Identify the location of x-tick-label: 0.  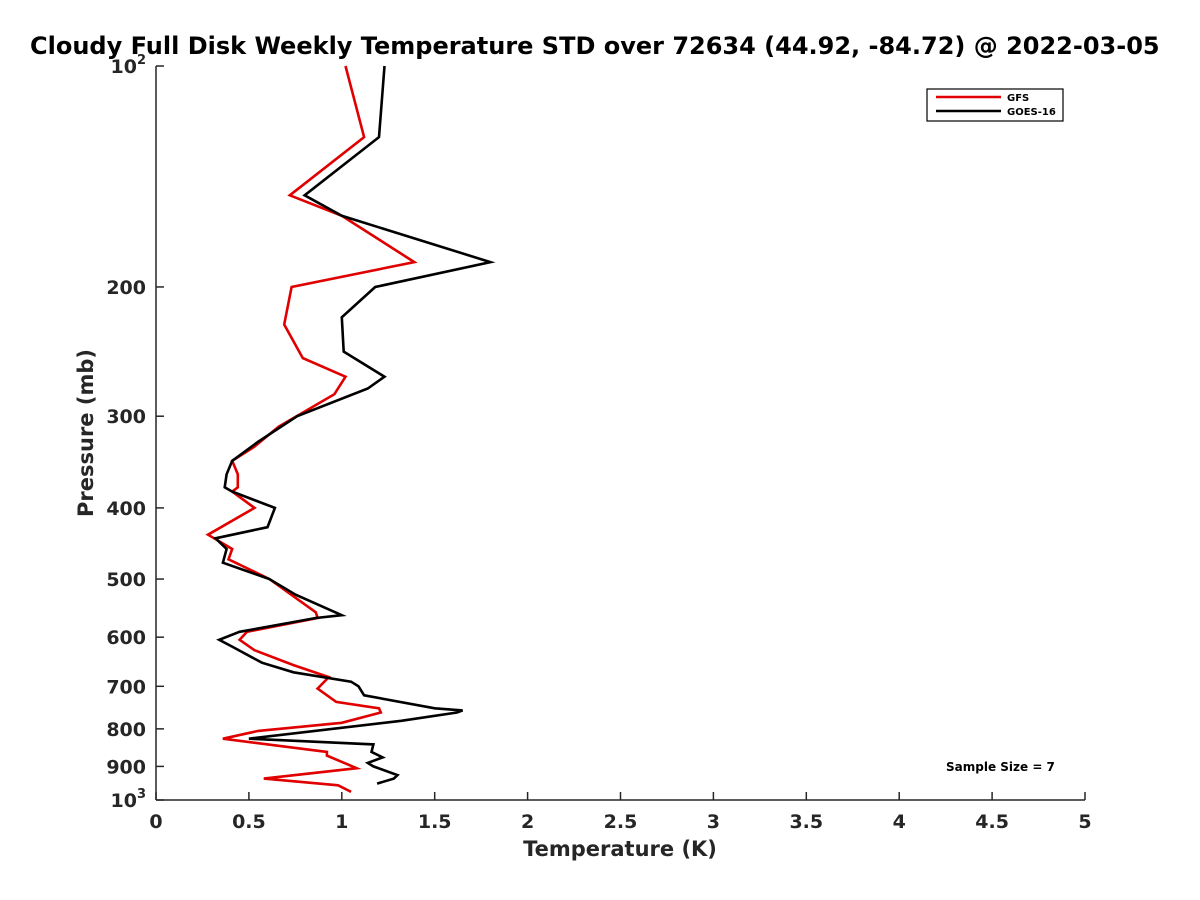
(155, 822).